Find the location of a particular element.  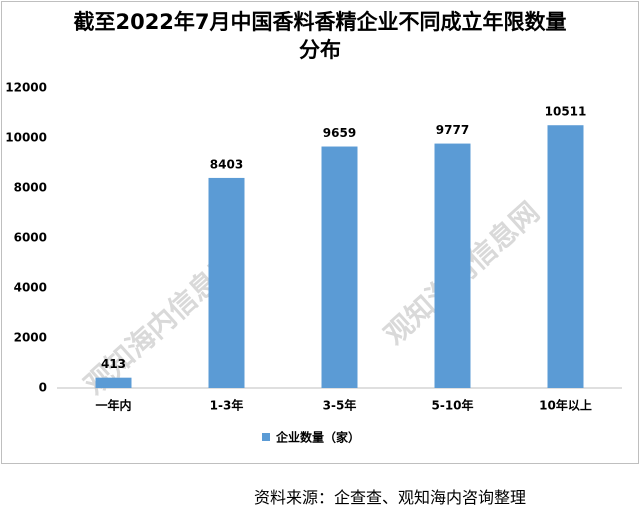

chart-title: 截至2022年7月中国香料香精企业不同成立年限数量分布 is located at coordinates (320, 36).